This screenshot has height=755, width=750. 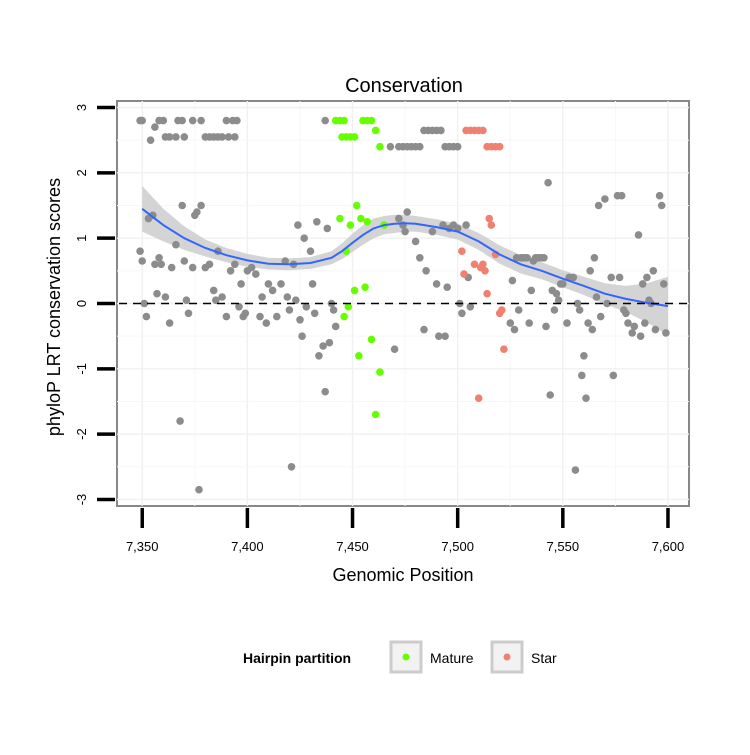 I want to click on x-tick-label: 7,350, so click(x=142, y=546).